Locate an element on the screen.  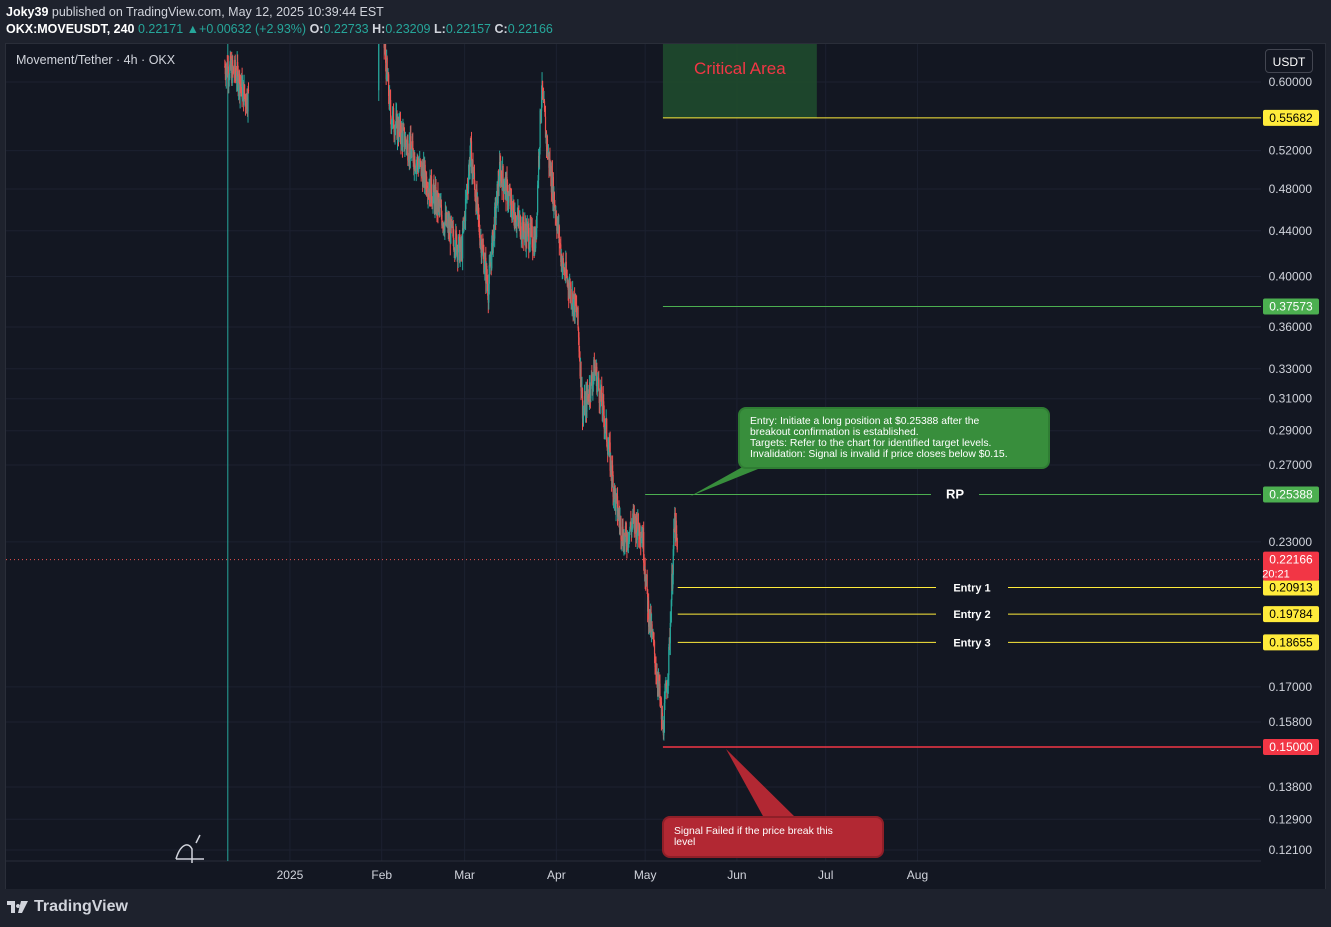
zones: Critical Area is located at coordinates (739, 81).